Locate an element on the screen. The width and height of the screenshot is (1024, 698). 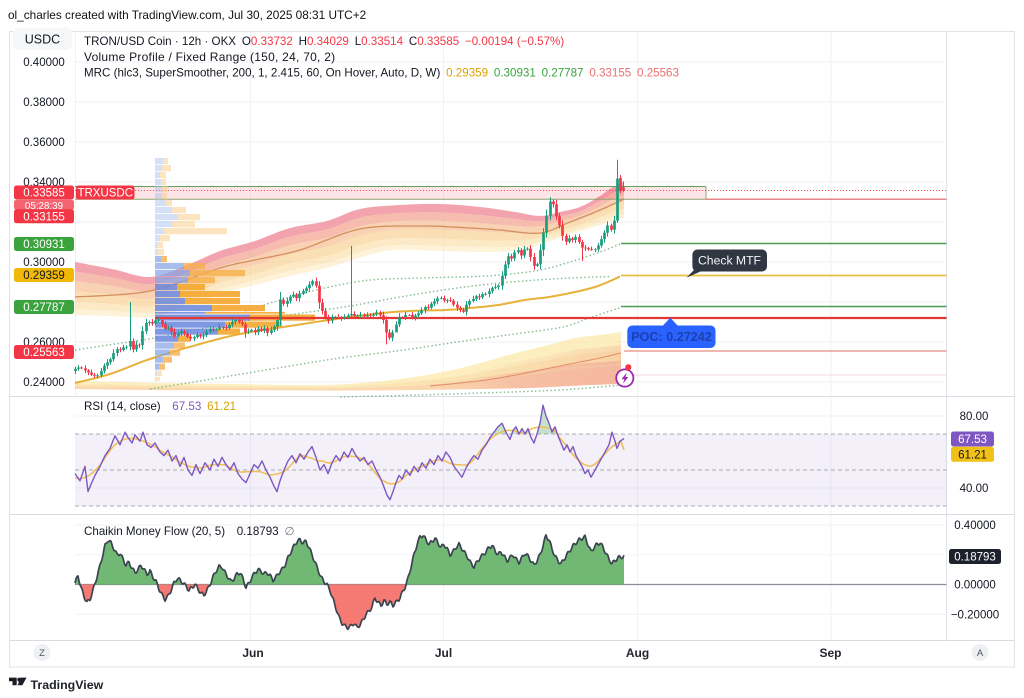
svg-text: Aug is located at coordinates (637, 653).